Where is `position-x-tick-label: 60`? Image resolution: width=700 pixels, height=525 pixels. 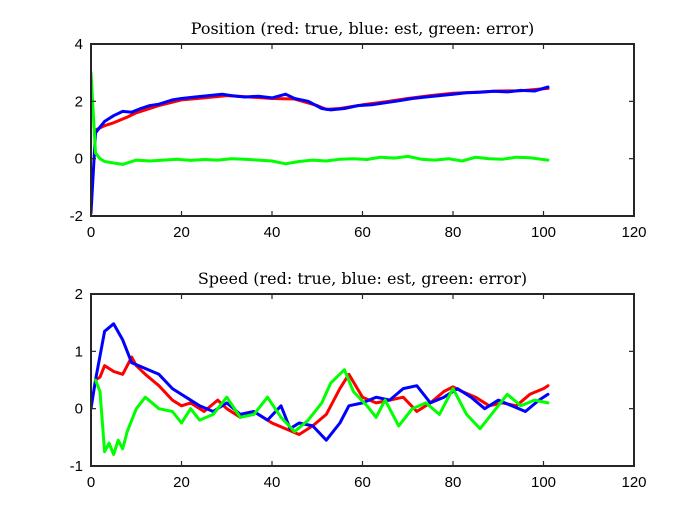
position-x-tick-label: 60 is located at coordinates (362, 232).